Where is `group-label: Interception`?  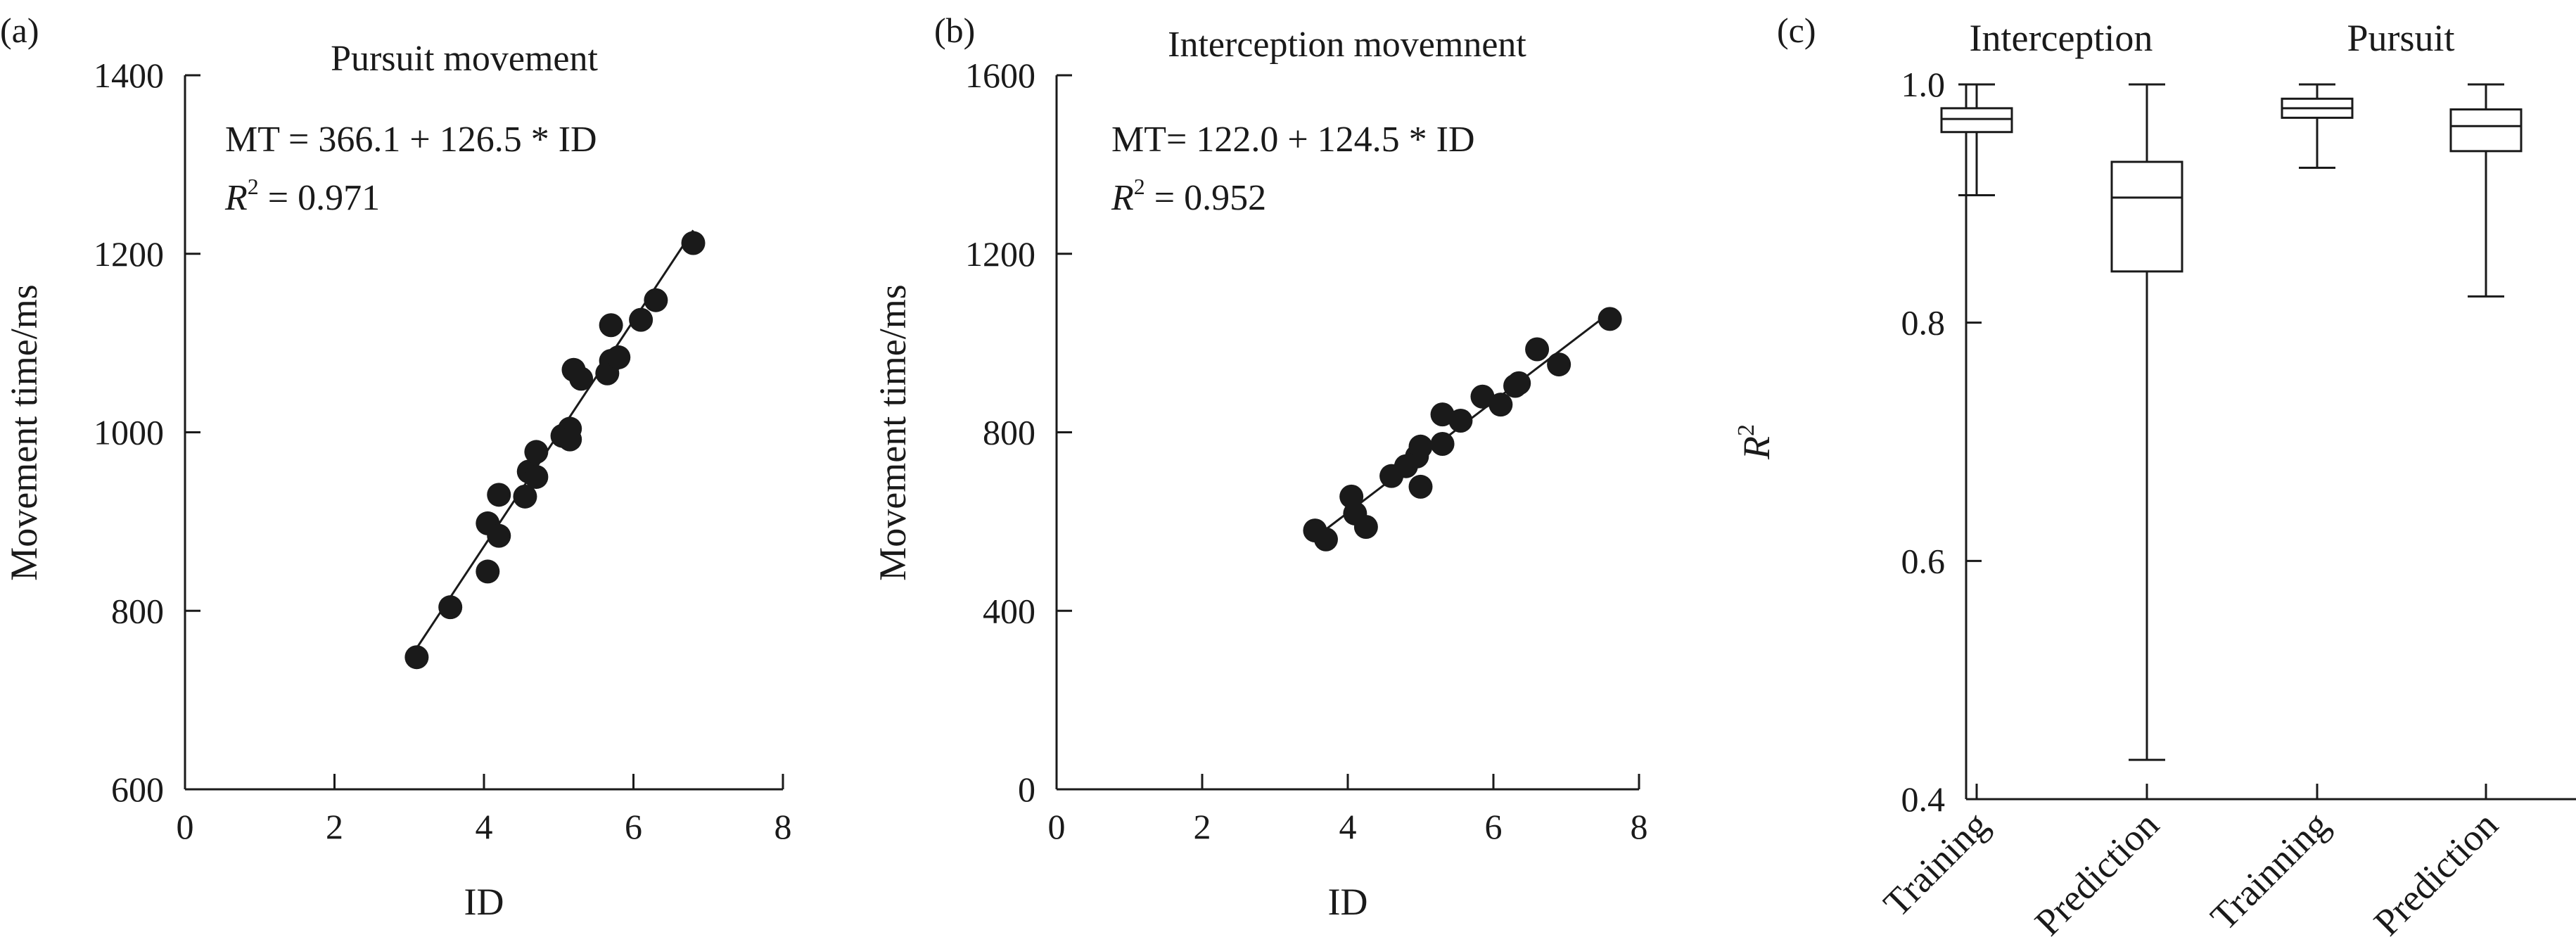
group-label: Interception is located at coordinates (2061, 38).